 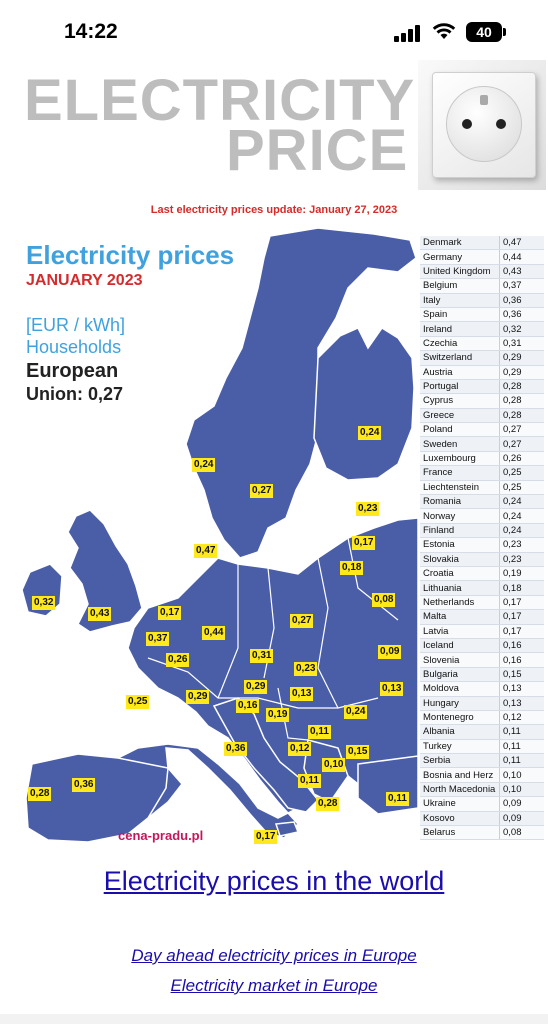 I want to click on map-price-label: 0,19, so click(x=278, y=715).